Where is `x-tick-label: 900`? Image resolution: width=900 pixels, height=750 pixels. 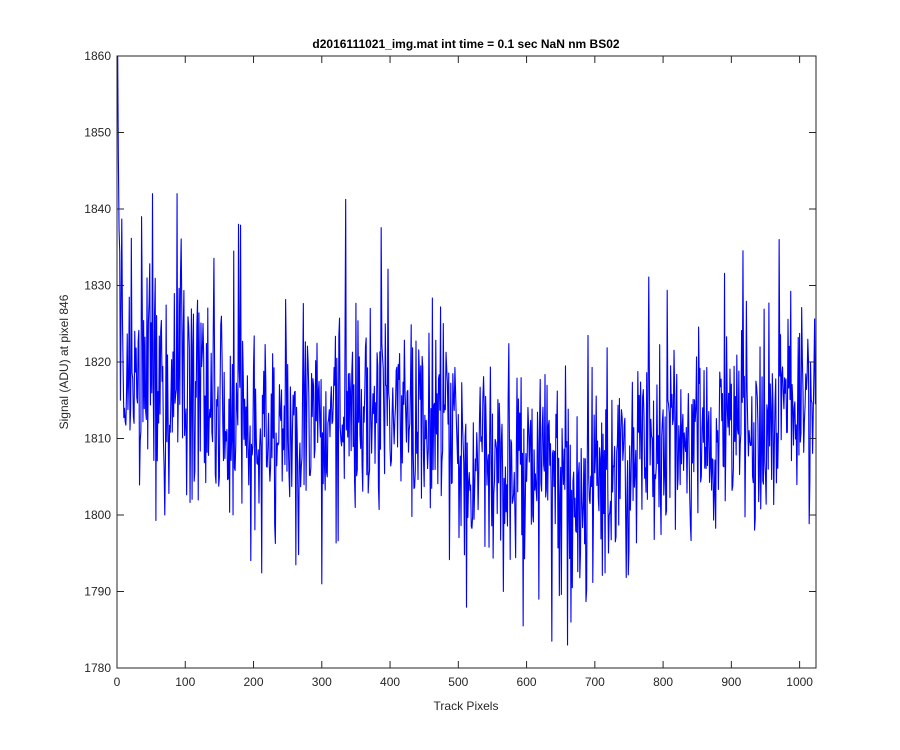 x-tick-label: 900 is located at coordinates (731, 682).